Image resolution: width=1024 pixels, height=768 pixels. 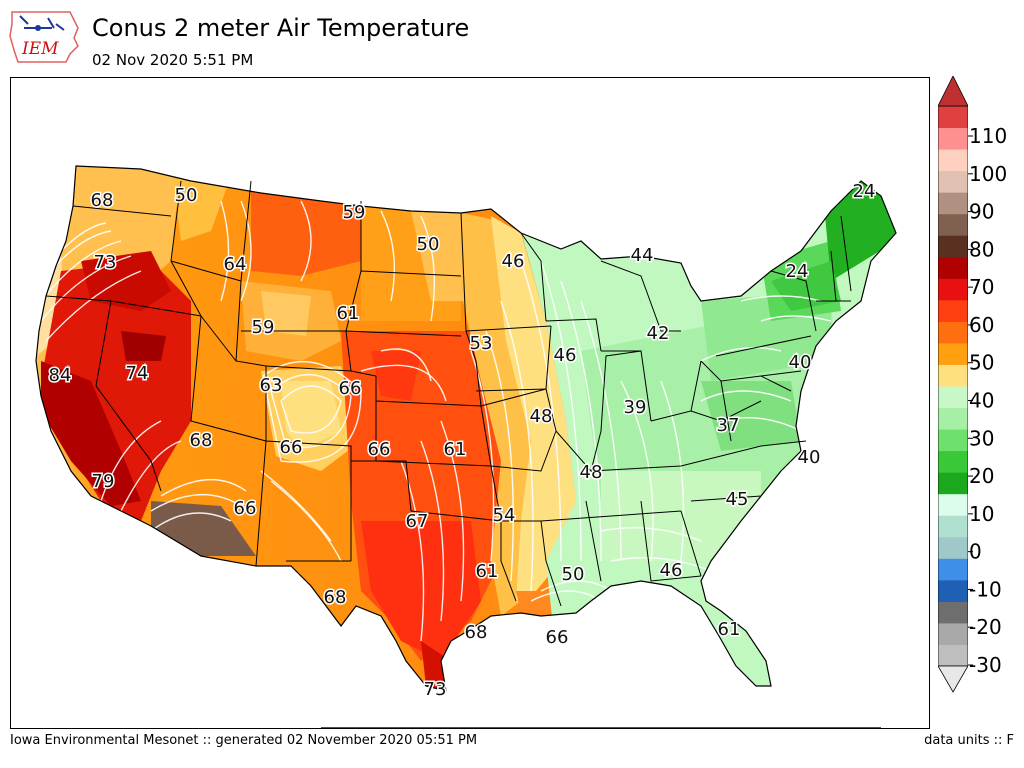 I want to click on temp-label: 45, so click(x=737, y=499).